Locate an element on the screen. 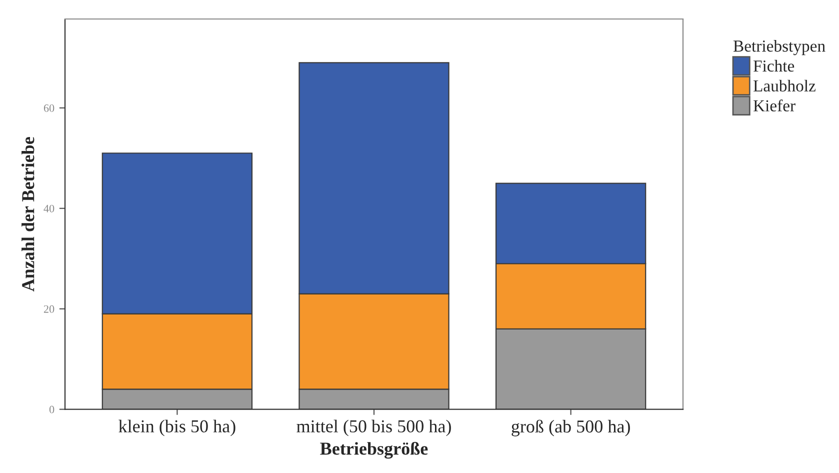 The image size is (839, 473). y-tick-label: 20 is located at coordinates (49, 309).